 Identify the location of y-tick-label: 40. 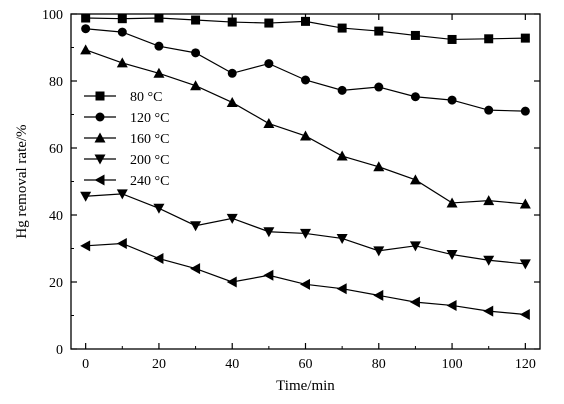
(56, 216).